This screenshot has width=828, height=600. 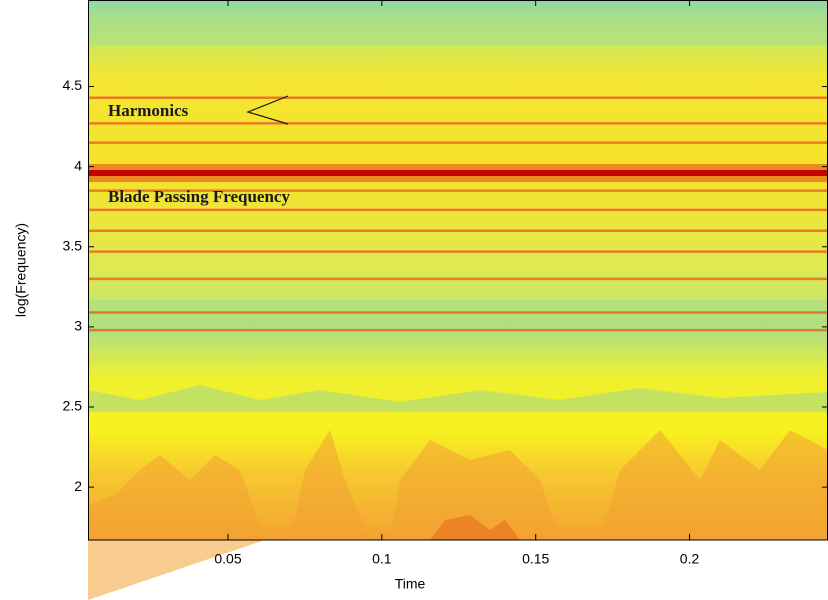 I want to click on y-axis-label: log(Frequency), so click(x=21, y=270).